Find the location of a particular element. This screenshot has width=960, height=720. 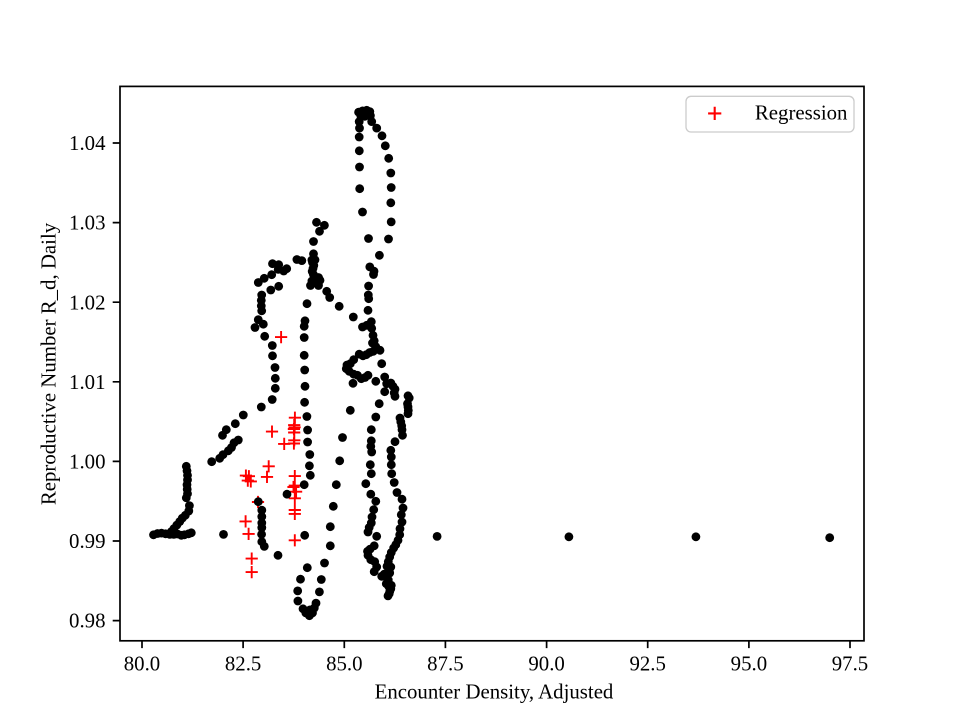

svg-text: 0.99 is located at coordinates (87, 541).